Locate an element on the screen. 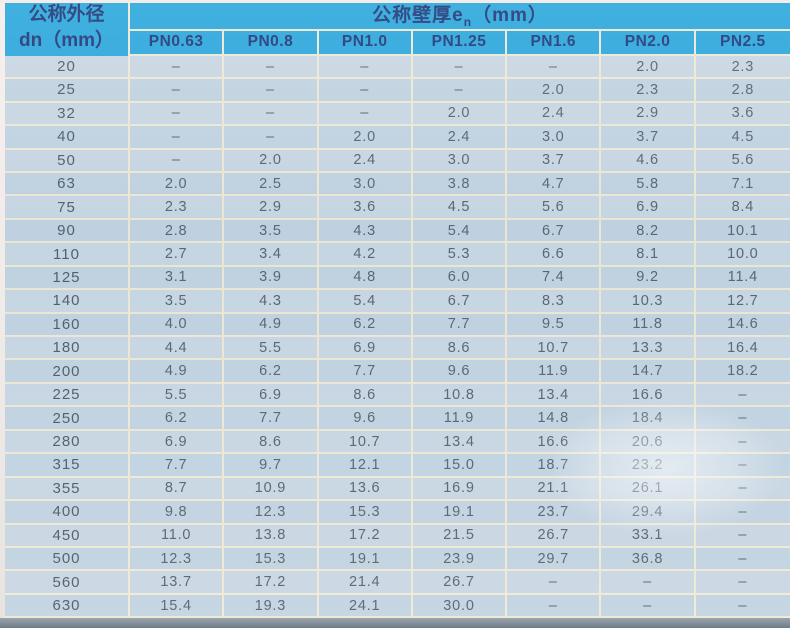 The image size is (790, 628). thickness-cell: 4.3 is located at coordinates (365, 231).